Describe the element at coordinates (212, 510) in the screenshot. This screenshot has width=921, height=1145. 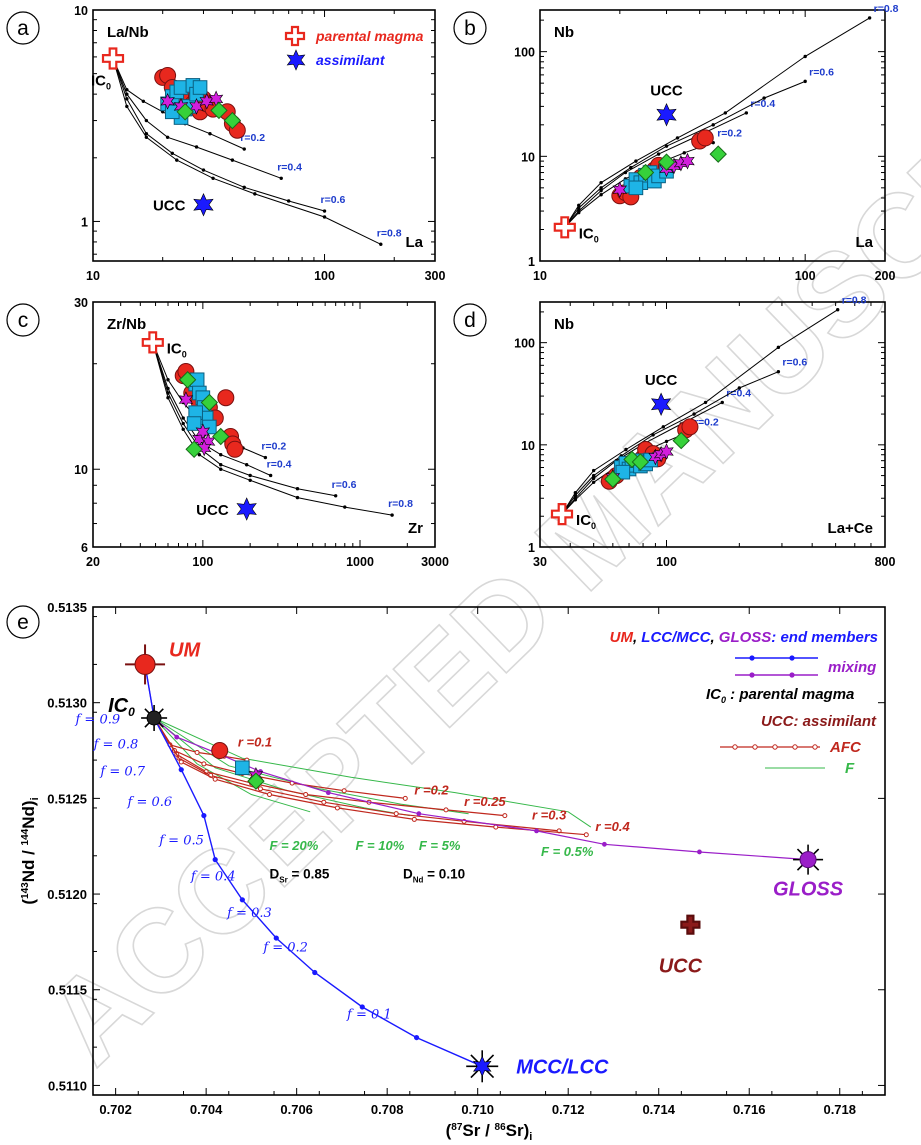
I see `ucc-label: UCC` at that location.